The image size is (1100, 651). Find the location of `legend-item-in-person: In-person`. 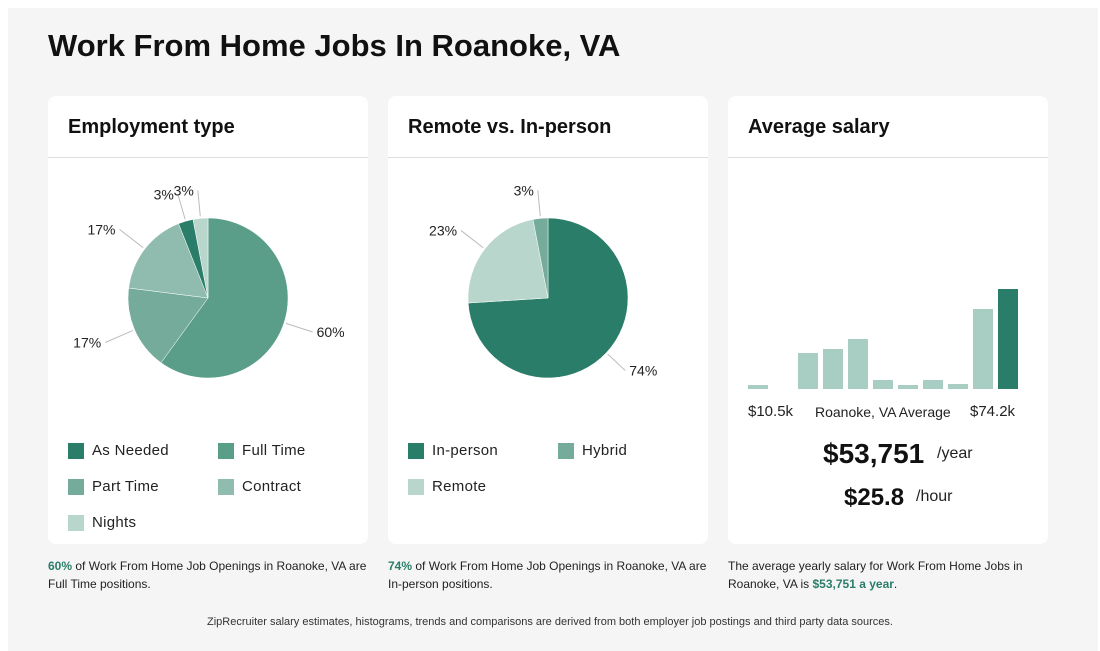

legend-item-in-person: In-person is located at coordinates (453, 450).